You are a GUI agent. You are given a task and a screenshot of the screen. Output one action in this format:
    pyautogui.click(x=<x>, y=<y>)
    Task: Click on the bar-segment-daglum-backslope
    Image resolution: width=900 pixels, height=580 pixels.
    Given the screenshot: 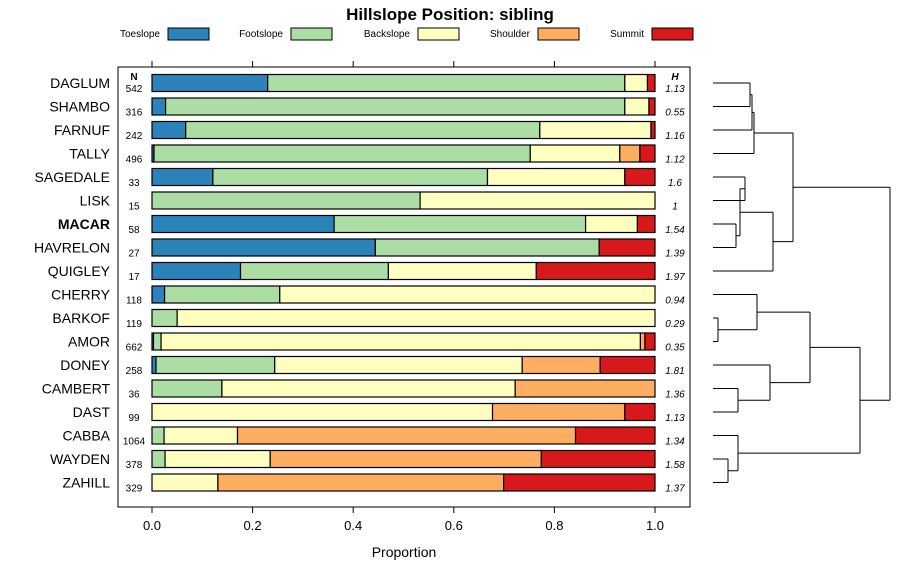 What is the action you would take?
    pyautogui.click(x=636, y=83)
    